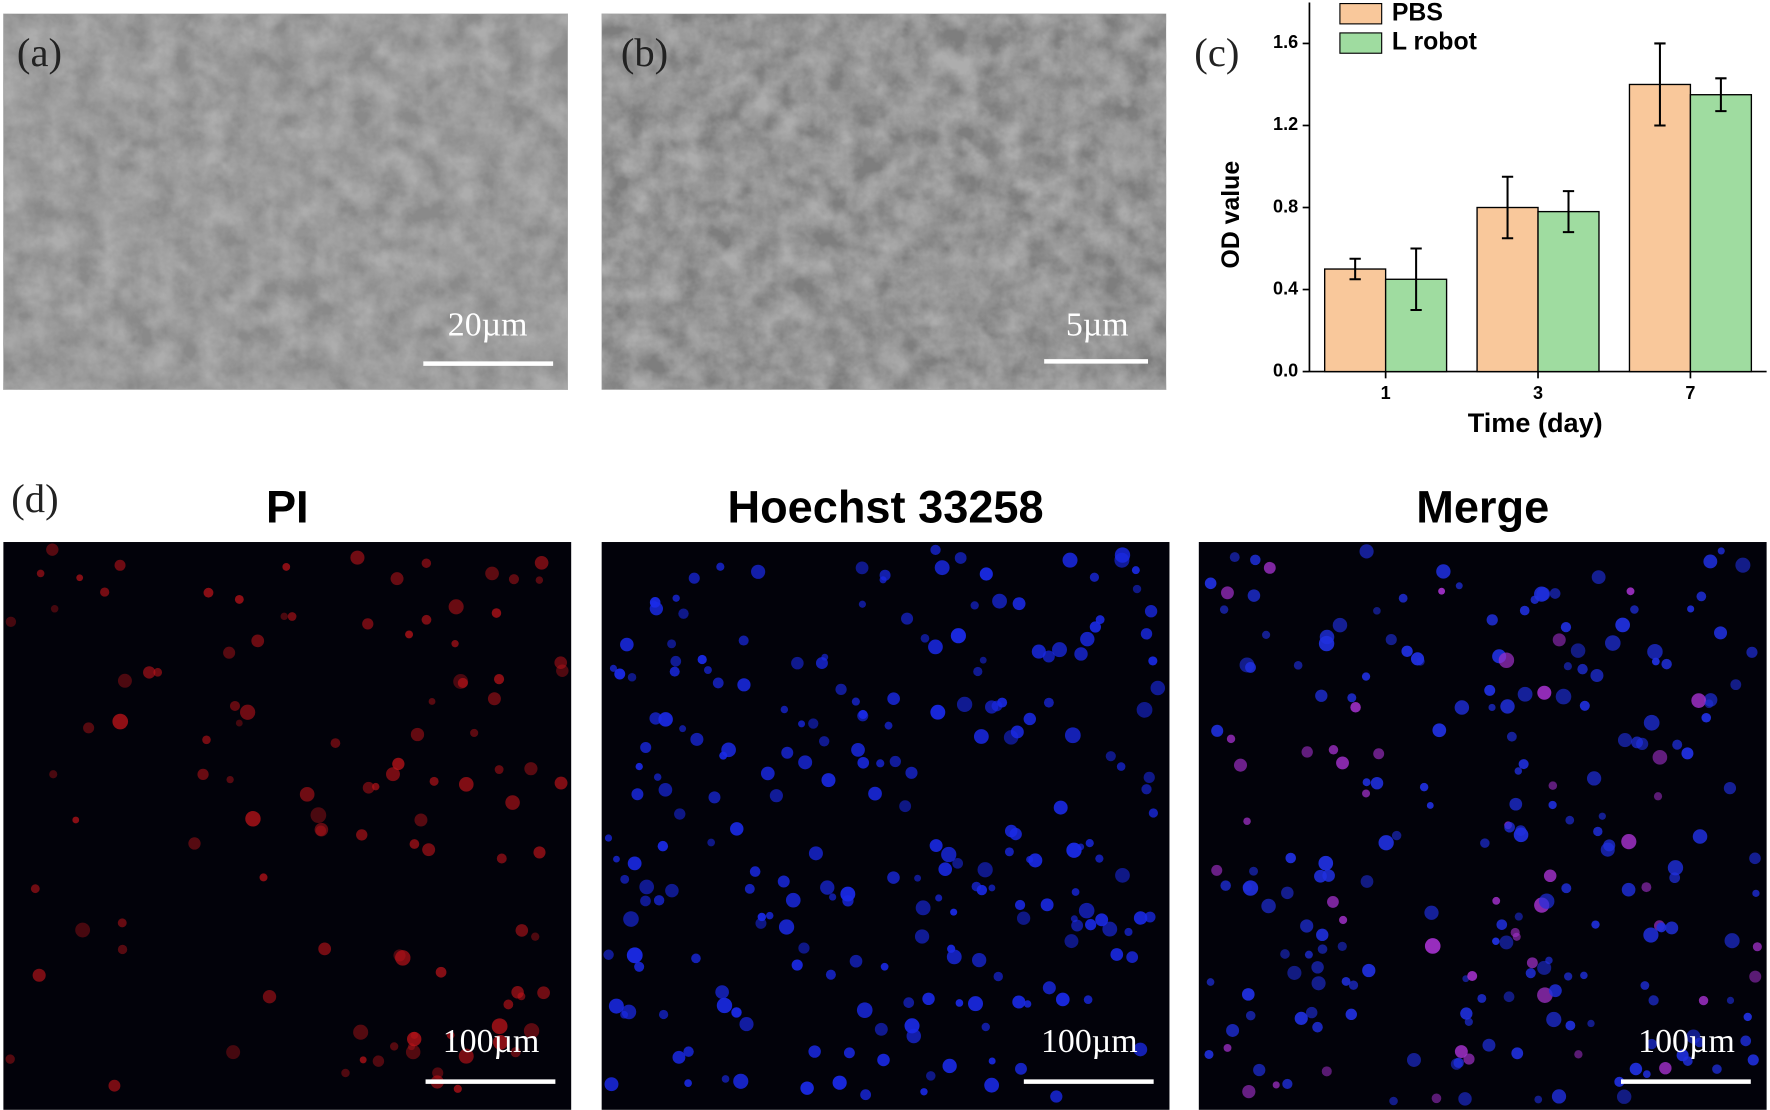  I want to click on scale-bar-label: 20µm, so click(488, 324).